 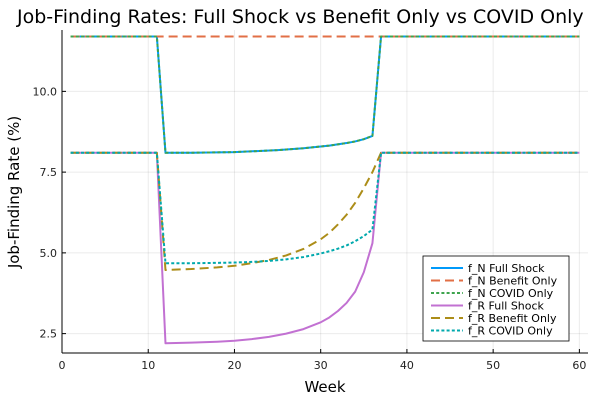 I want to click on legend-label: f_N COVID Only, so click(x=511, y=293).